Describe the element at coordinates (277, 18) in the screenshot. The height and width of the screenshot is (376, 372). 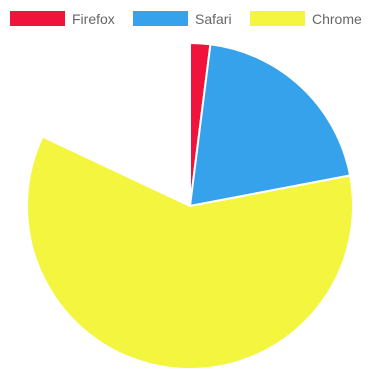
I see `legend-swatch-chrome` at that location.